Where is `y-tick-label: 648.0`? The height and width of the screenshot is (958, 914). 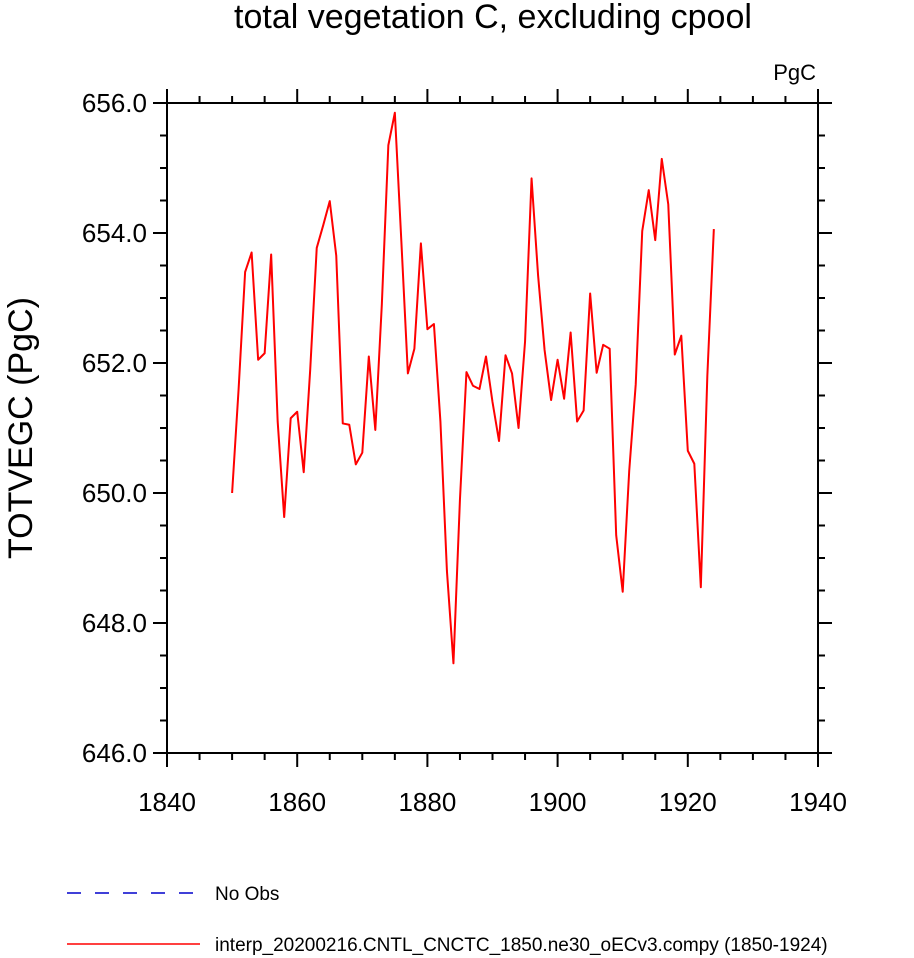 y-tick-label: 648.0 is located at coordinates (114, 623).